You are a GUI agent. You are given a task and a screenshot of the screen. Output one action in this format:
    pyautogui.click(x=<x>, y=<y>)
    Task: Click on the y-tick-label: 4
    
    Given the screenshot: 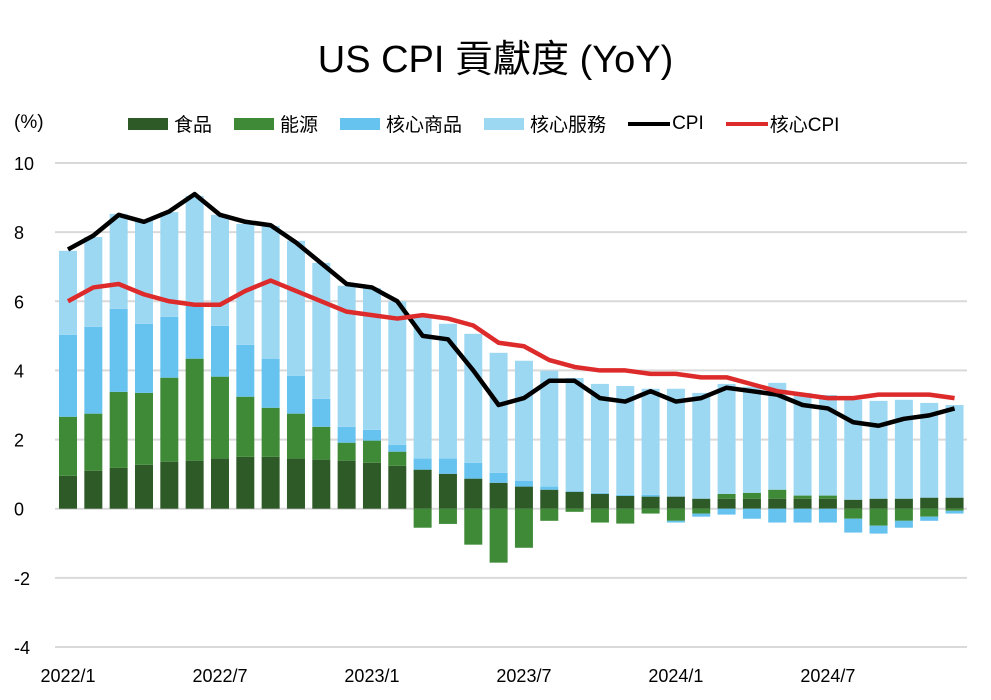 What is the action you would take?
    pyautogui.click(x=19, y=371)
    